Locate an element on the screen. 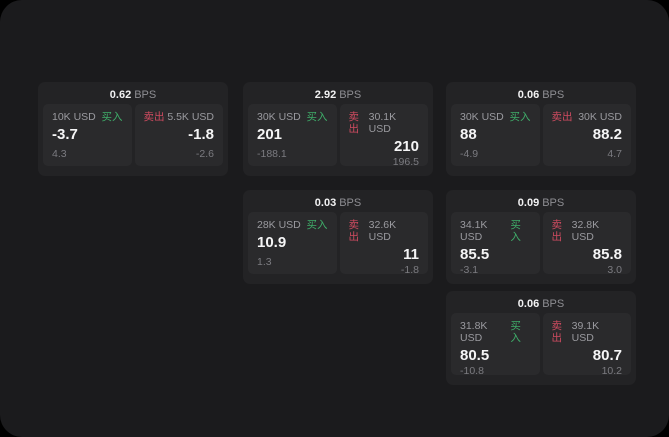 The height and width of the screenshot is (437, 669). buy-amount: 28K USD is located at coordinates (279, 225).